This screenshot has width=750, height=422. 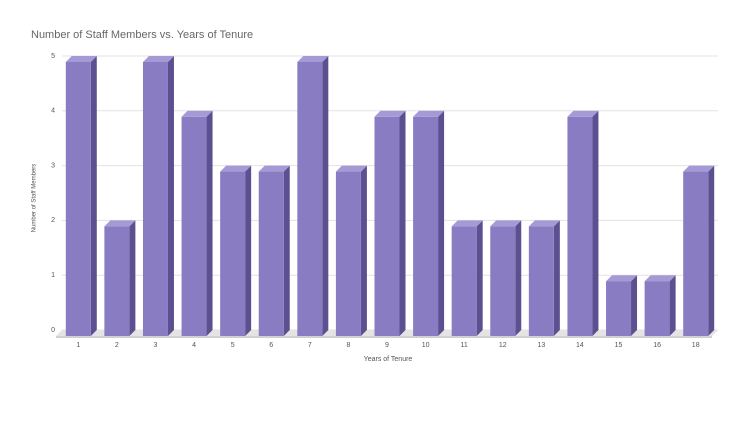 What do you see at coordinates (388, 359) in the screenshot?
I see `x-axis-label: Years of Tenure` at bounding box center [388, 359].